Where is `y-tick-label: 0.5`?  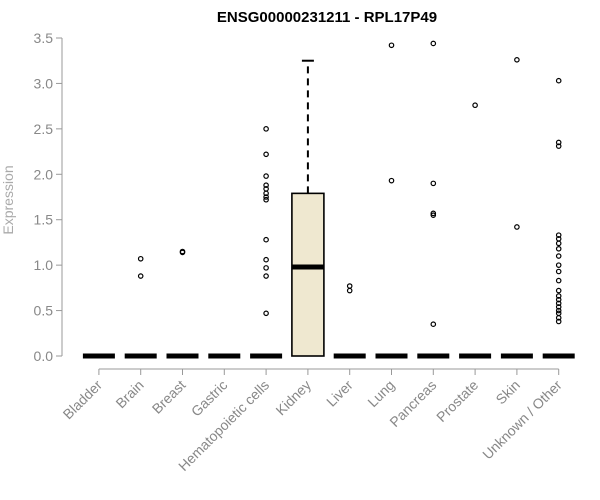
y-tick-label: 0.5 is located at coordinates (44, 311).